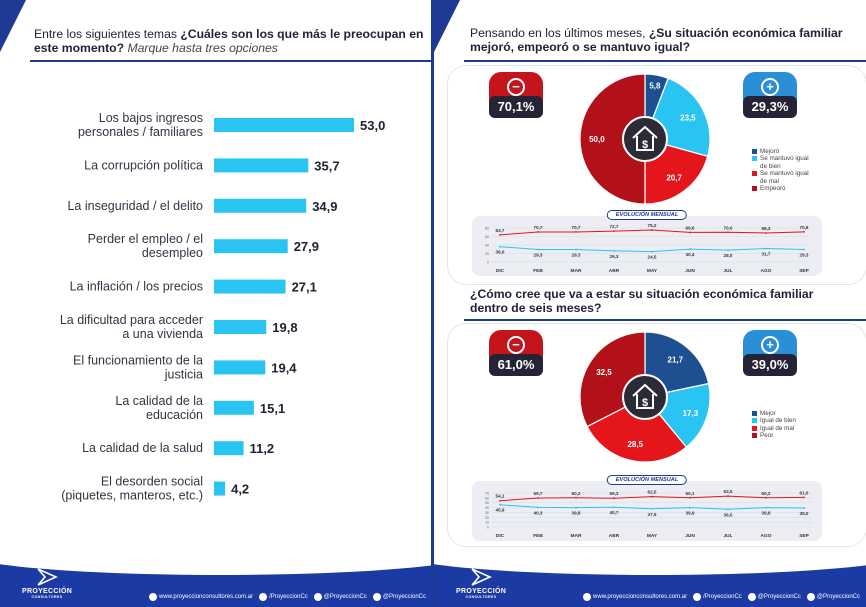 The width and height of the screenshot is (866, 607). I want to click on x-tick-label: ABR, so click(614, 536).